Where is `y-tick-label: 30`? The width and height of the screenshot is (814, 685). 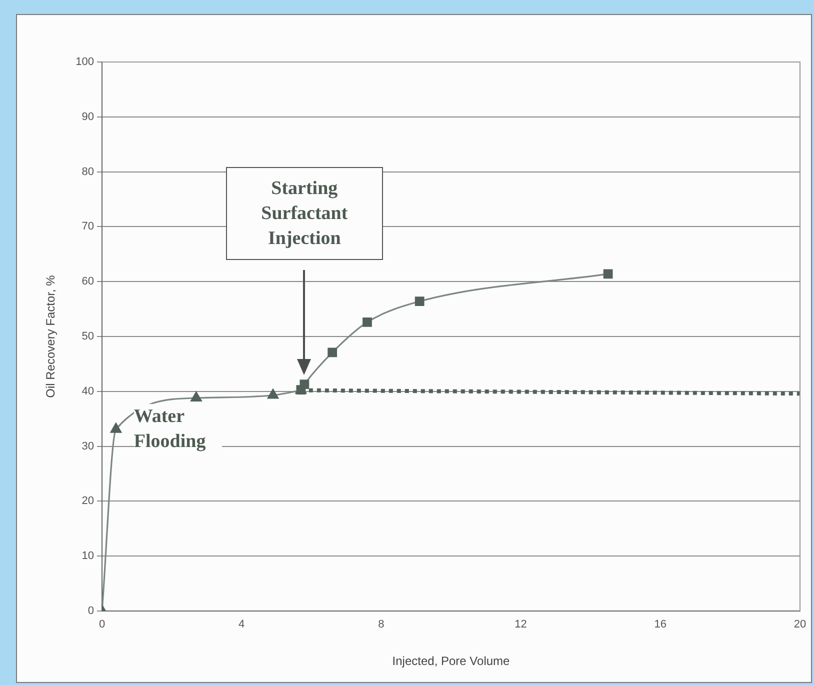 y-tick-label: 30 is located at coordinates (88, 446).